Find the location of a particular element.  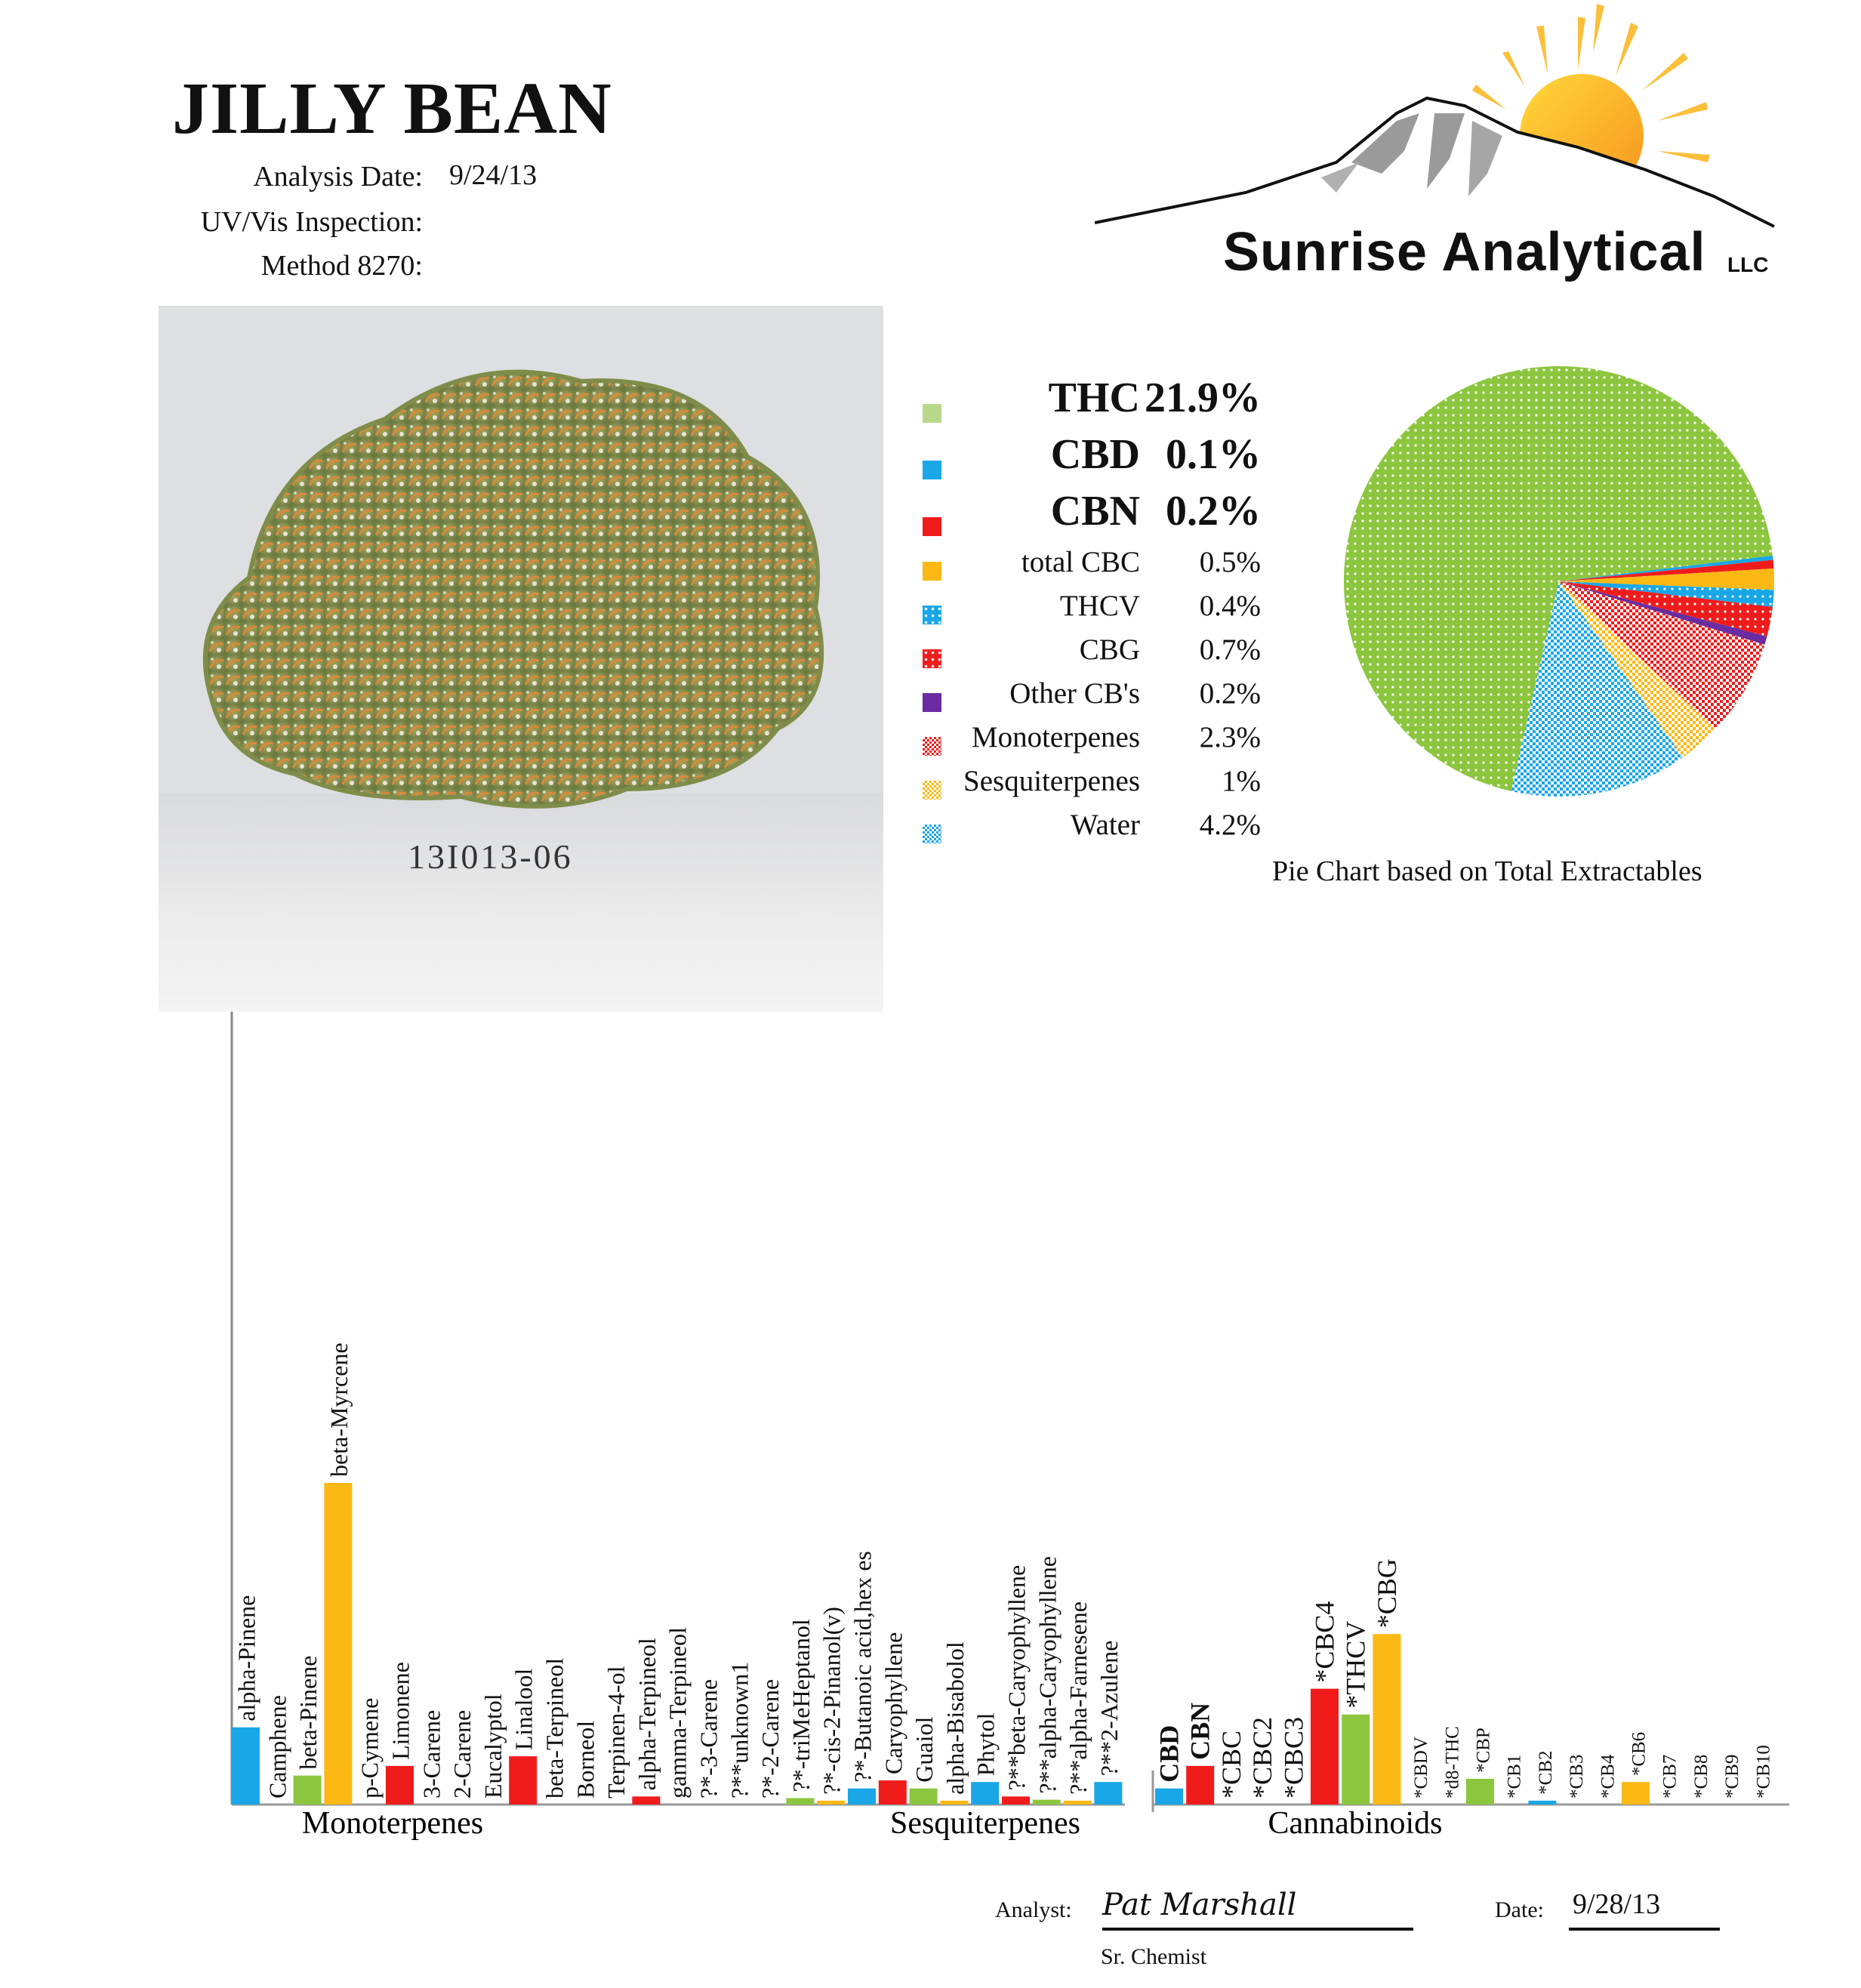

bar-label: beta-Terpineol is located at coordinates (554, 1728).